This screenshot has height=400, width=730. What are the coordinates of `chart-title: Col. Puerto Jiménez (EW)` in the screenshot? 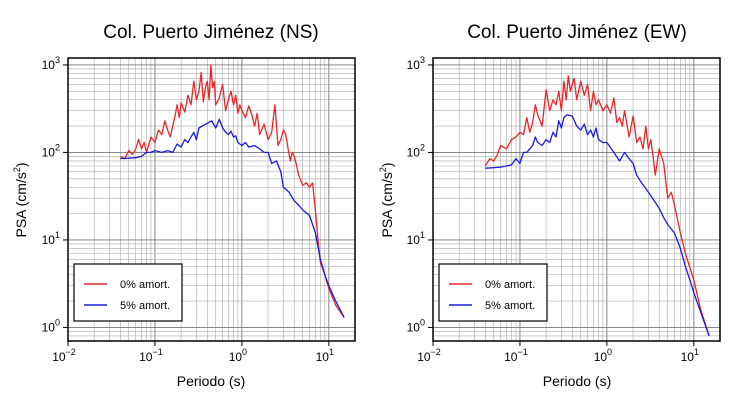 It's located at (577, 32).